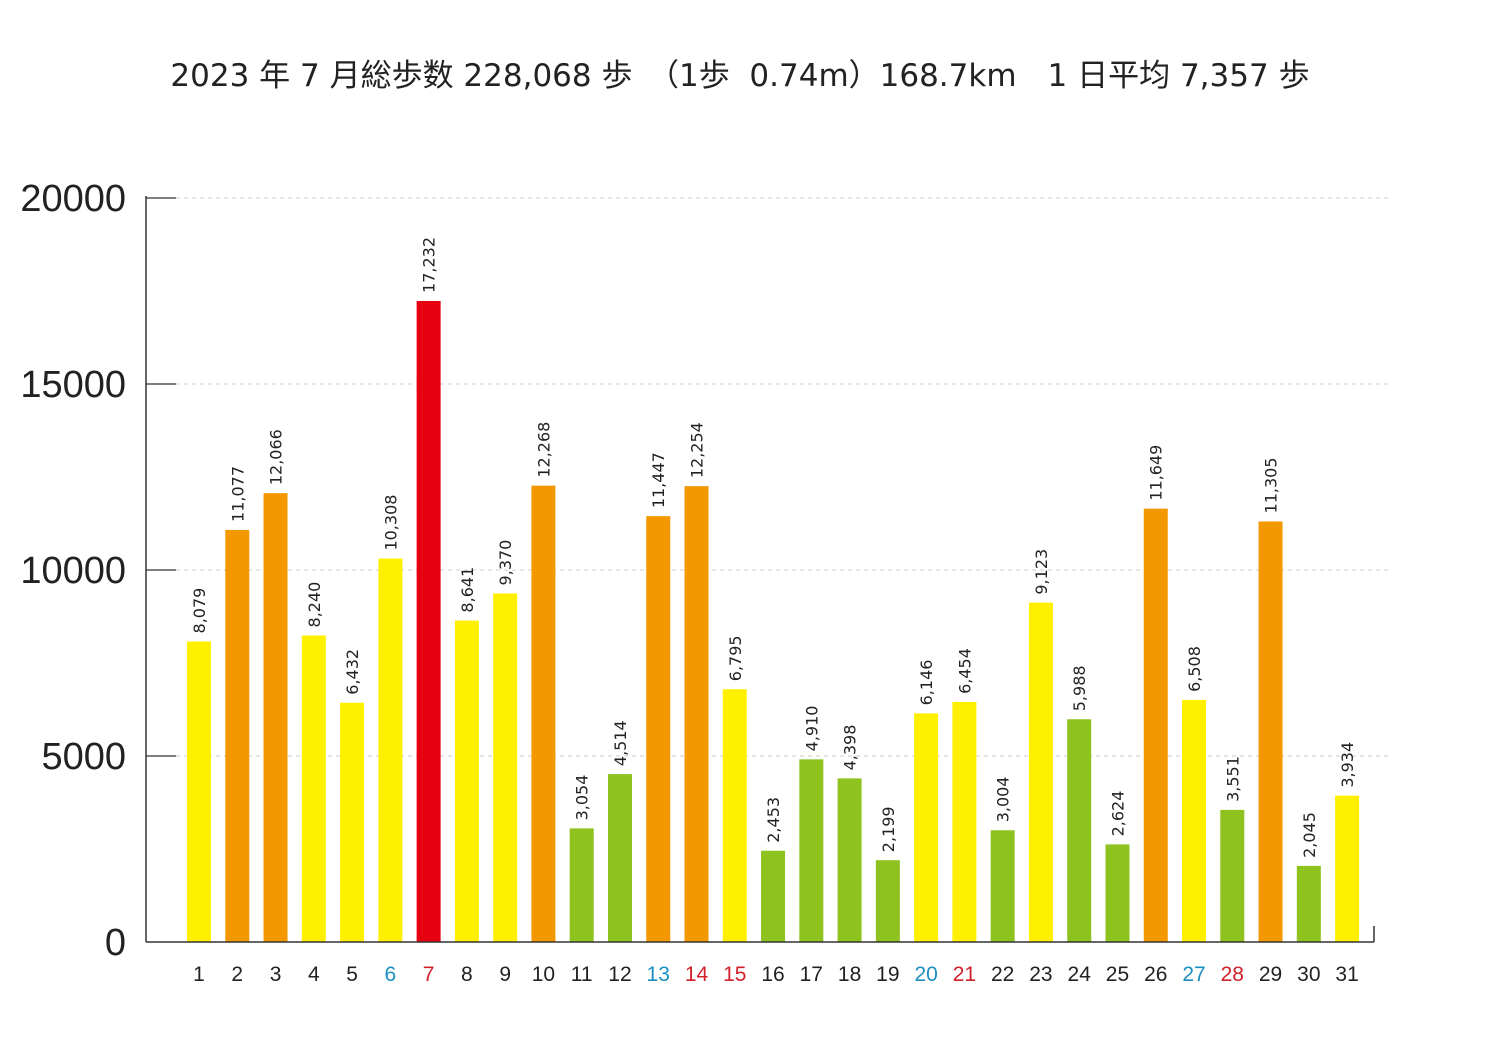  Describe the element at coordinates (697, 450) in the screenshot. I see `data-label: 12,254` at that location.